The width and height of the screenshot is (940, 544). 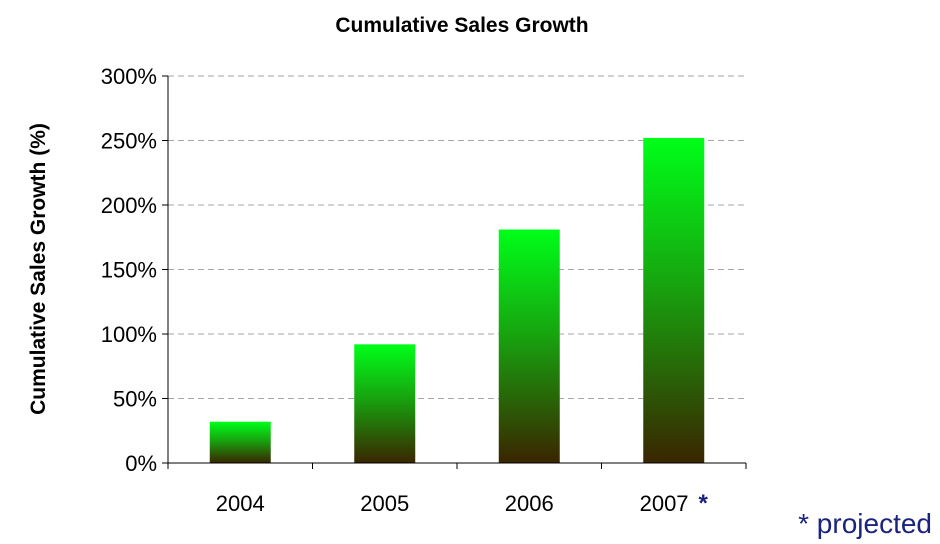 I want to click on y-tick-label: 200%, so click(x=129, y=205).